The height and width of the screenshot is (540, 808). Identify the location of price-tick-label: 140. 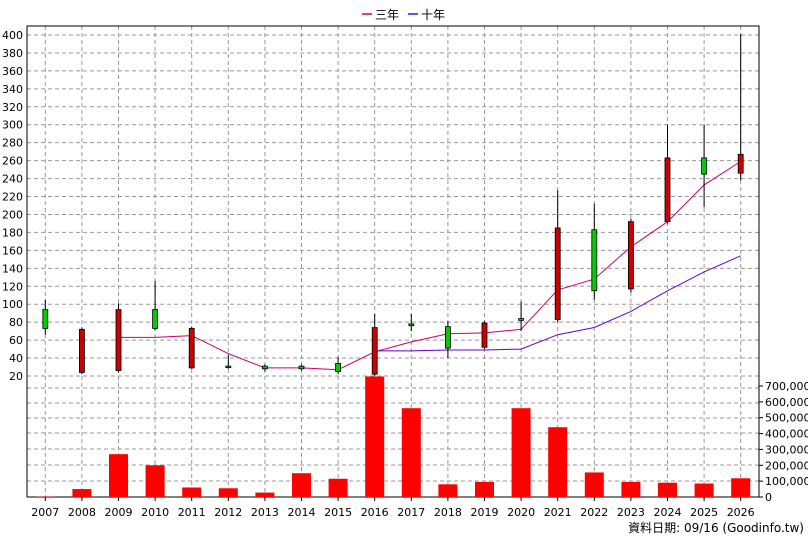
(12, 268).